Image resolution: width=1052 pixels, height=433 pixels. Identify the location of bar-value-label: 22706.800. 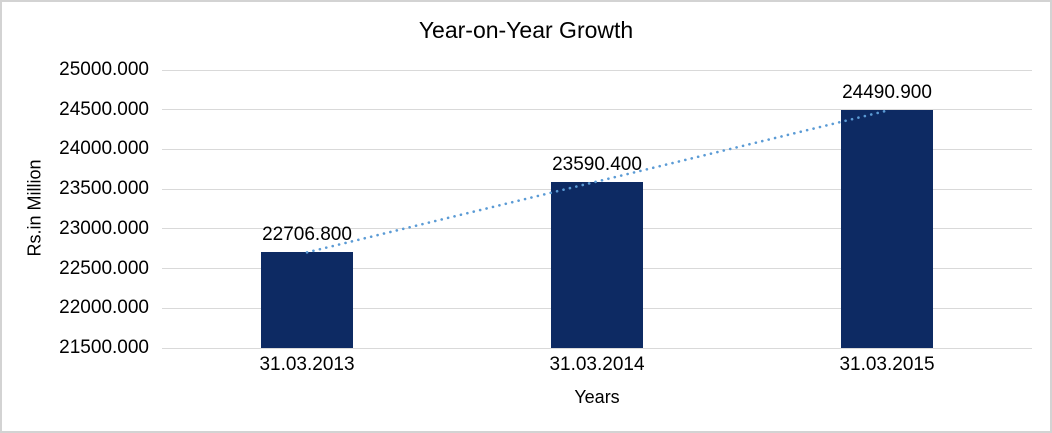
(307, 235).